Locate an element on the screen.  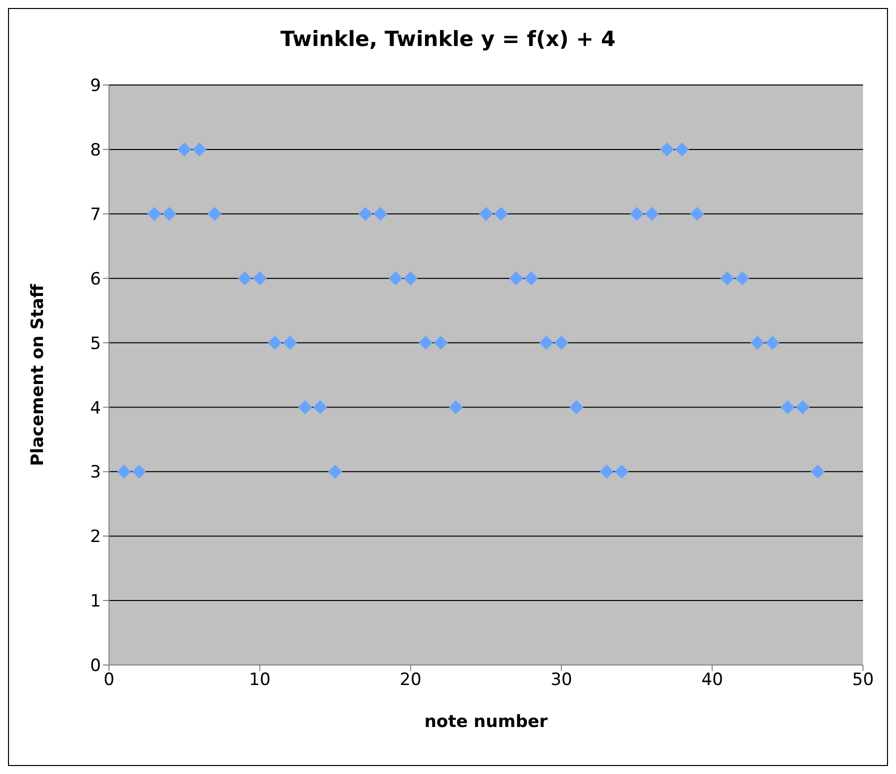
y-axis-title: Placement on Staff is located at coordinates (38, 375).